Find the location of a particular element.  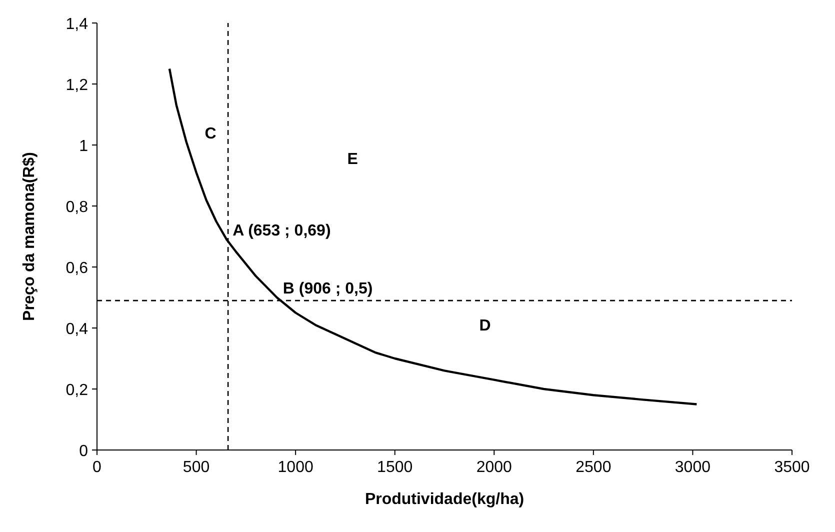

y-tick-label: 0 is located at coordinates (83, 451).